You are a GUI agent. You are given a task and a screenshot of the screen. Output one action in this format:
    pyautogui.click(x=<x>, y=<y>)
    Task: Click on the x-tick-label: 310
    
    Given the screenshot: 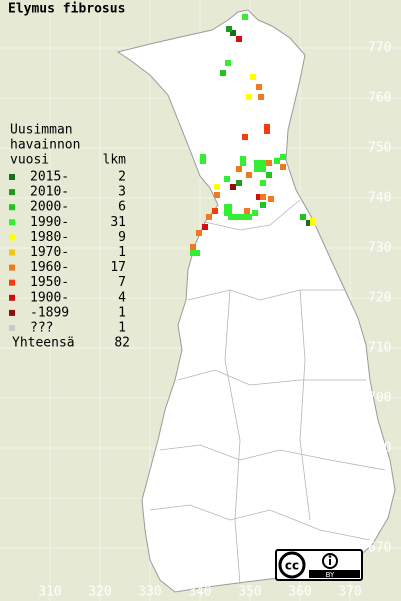 What is the action you would take?
    pyautogui.click(x=49, y=592)
    